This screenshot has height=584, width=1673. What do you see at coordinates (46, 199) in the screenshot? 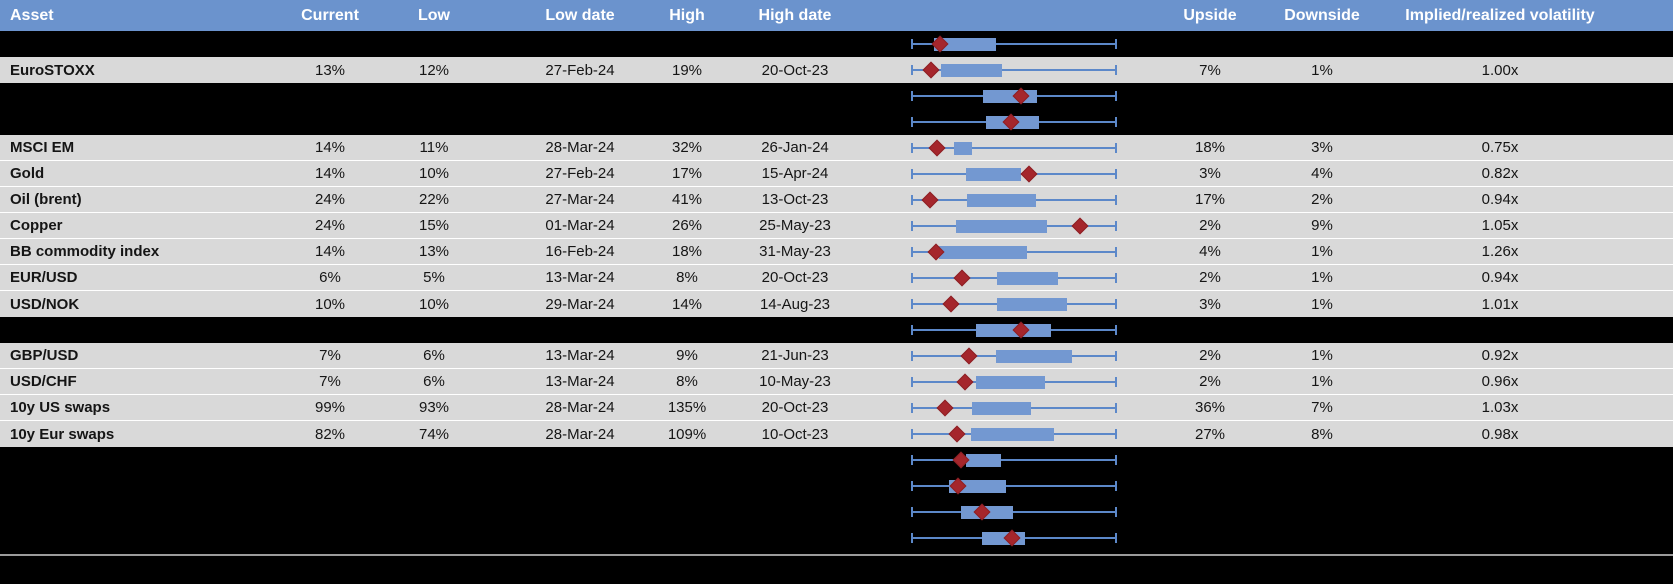
I see `asset-cell: Oil (brent)` at bounding box center [46, 199].